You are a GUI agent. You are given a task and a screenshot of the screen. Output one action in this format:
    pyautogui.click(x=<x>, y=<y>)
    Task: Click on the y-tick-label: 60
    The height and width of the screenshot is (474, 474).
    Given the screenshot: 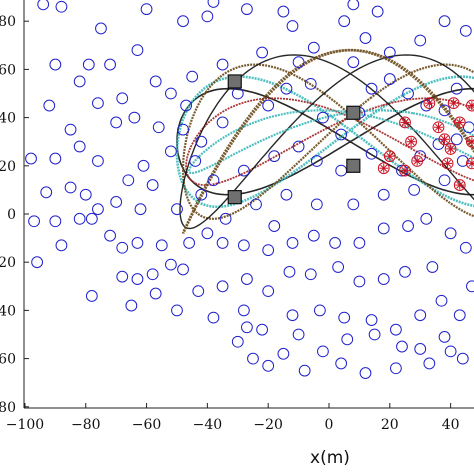 What is the action you would take?
    pyautogui.click(x=8, y=70)
    